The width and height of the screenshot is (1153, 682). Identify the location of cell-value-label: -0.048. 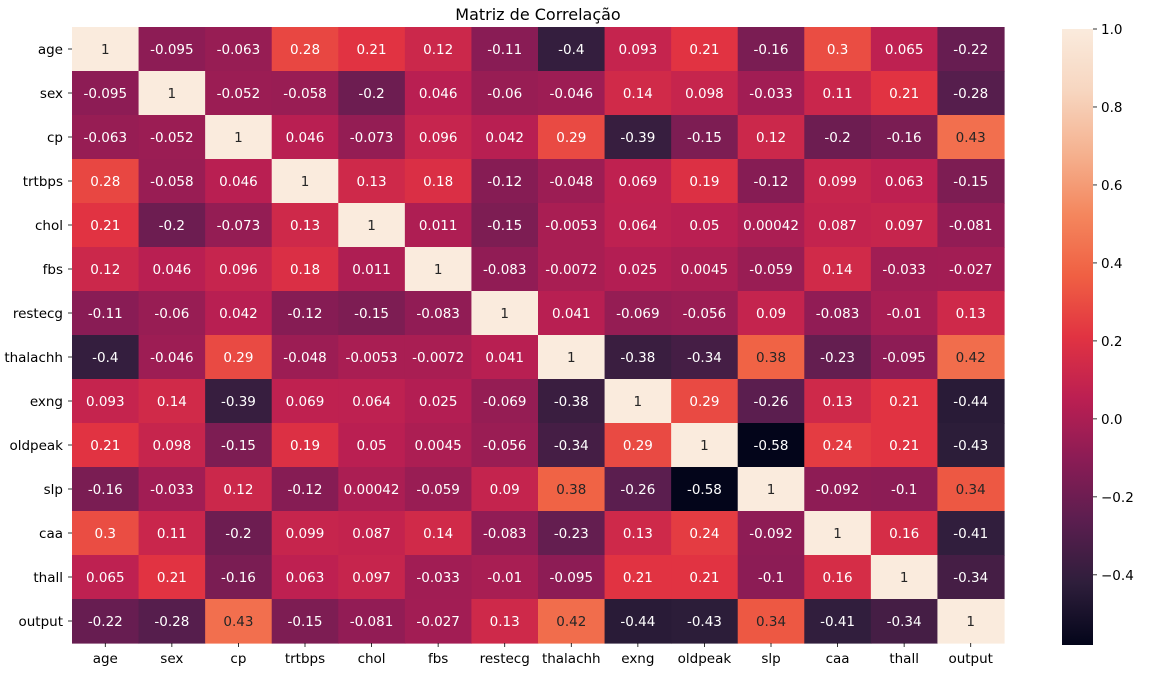
(572, 182).